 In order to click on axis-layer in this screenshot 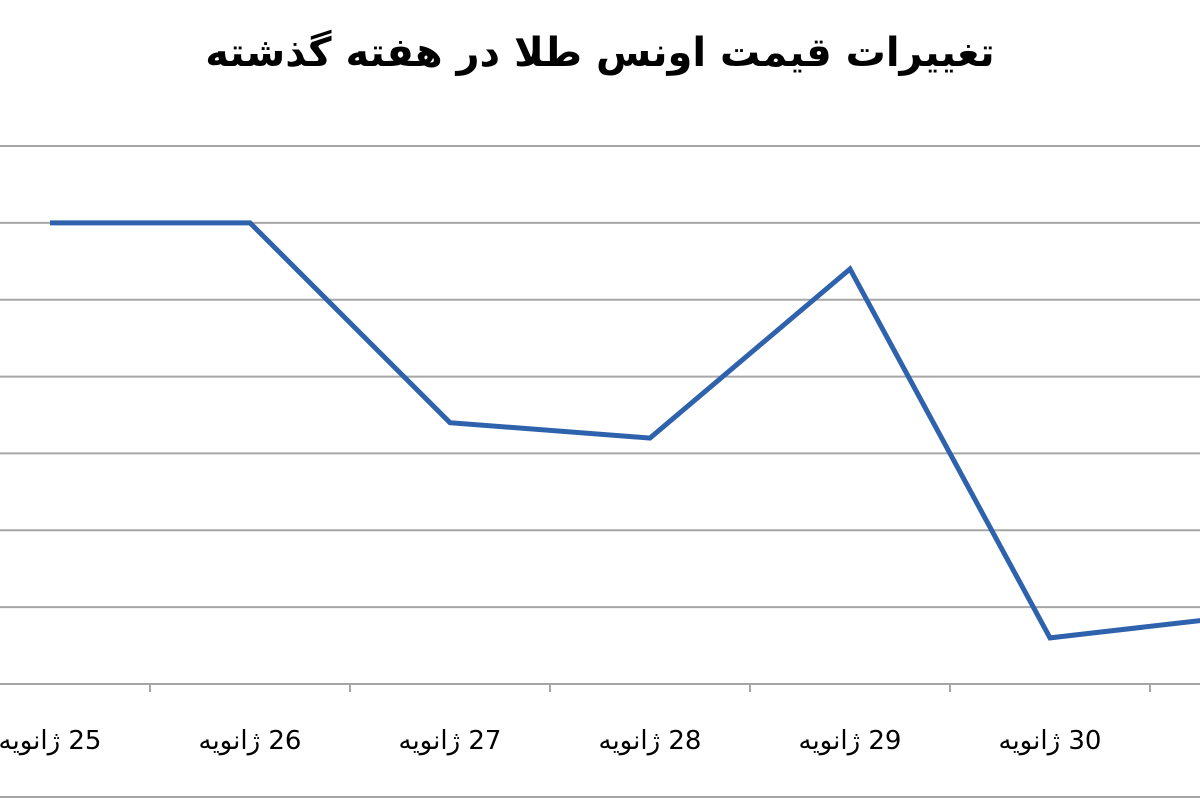, I will do `click(600, 740)`.